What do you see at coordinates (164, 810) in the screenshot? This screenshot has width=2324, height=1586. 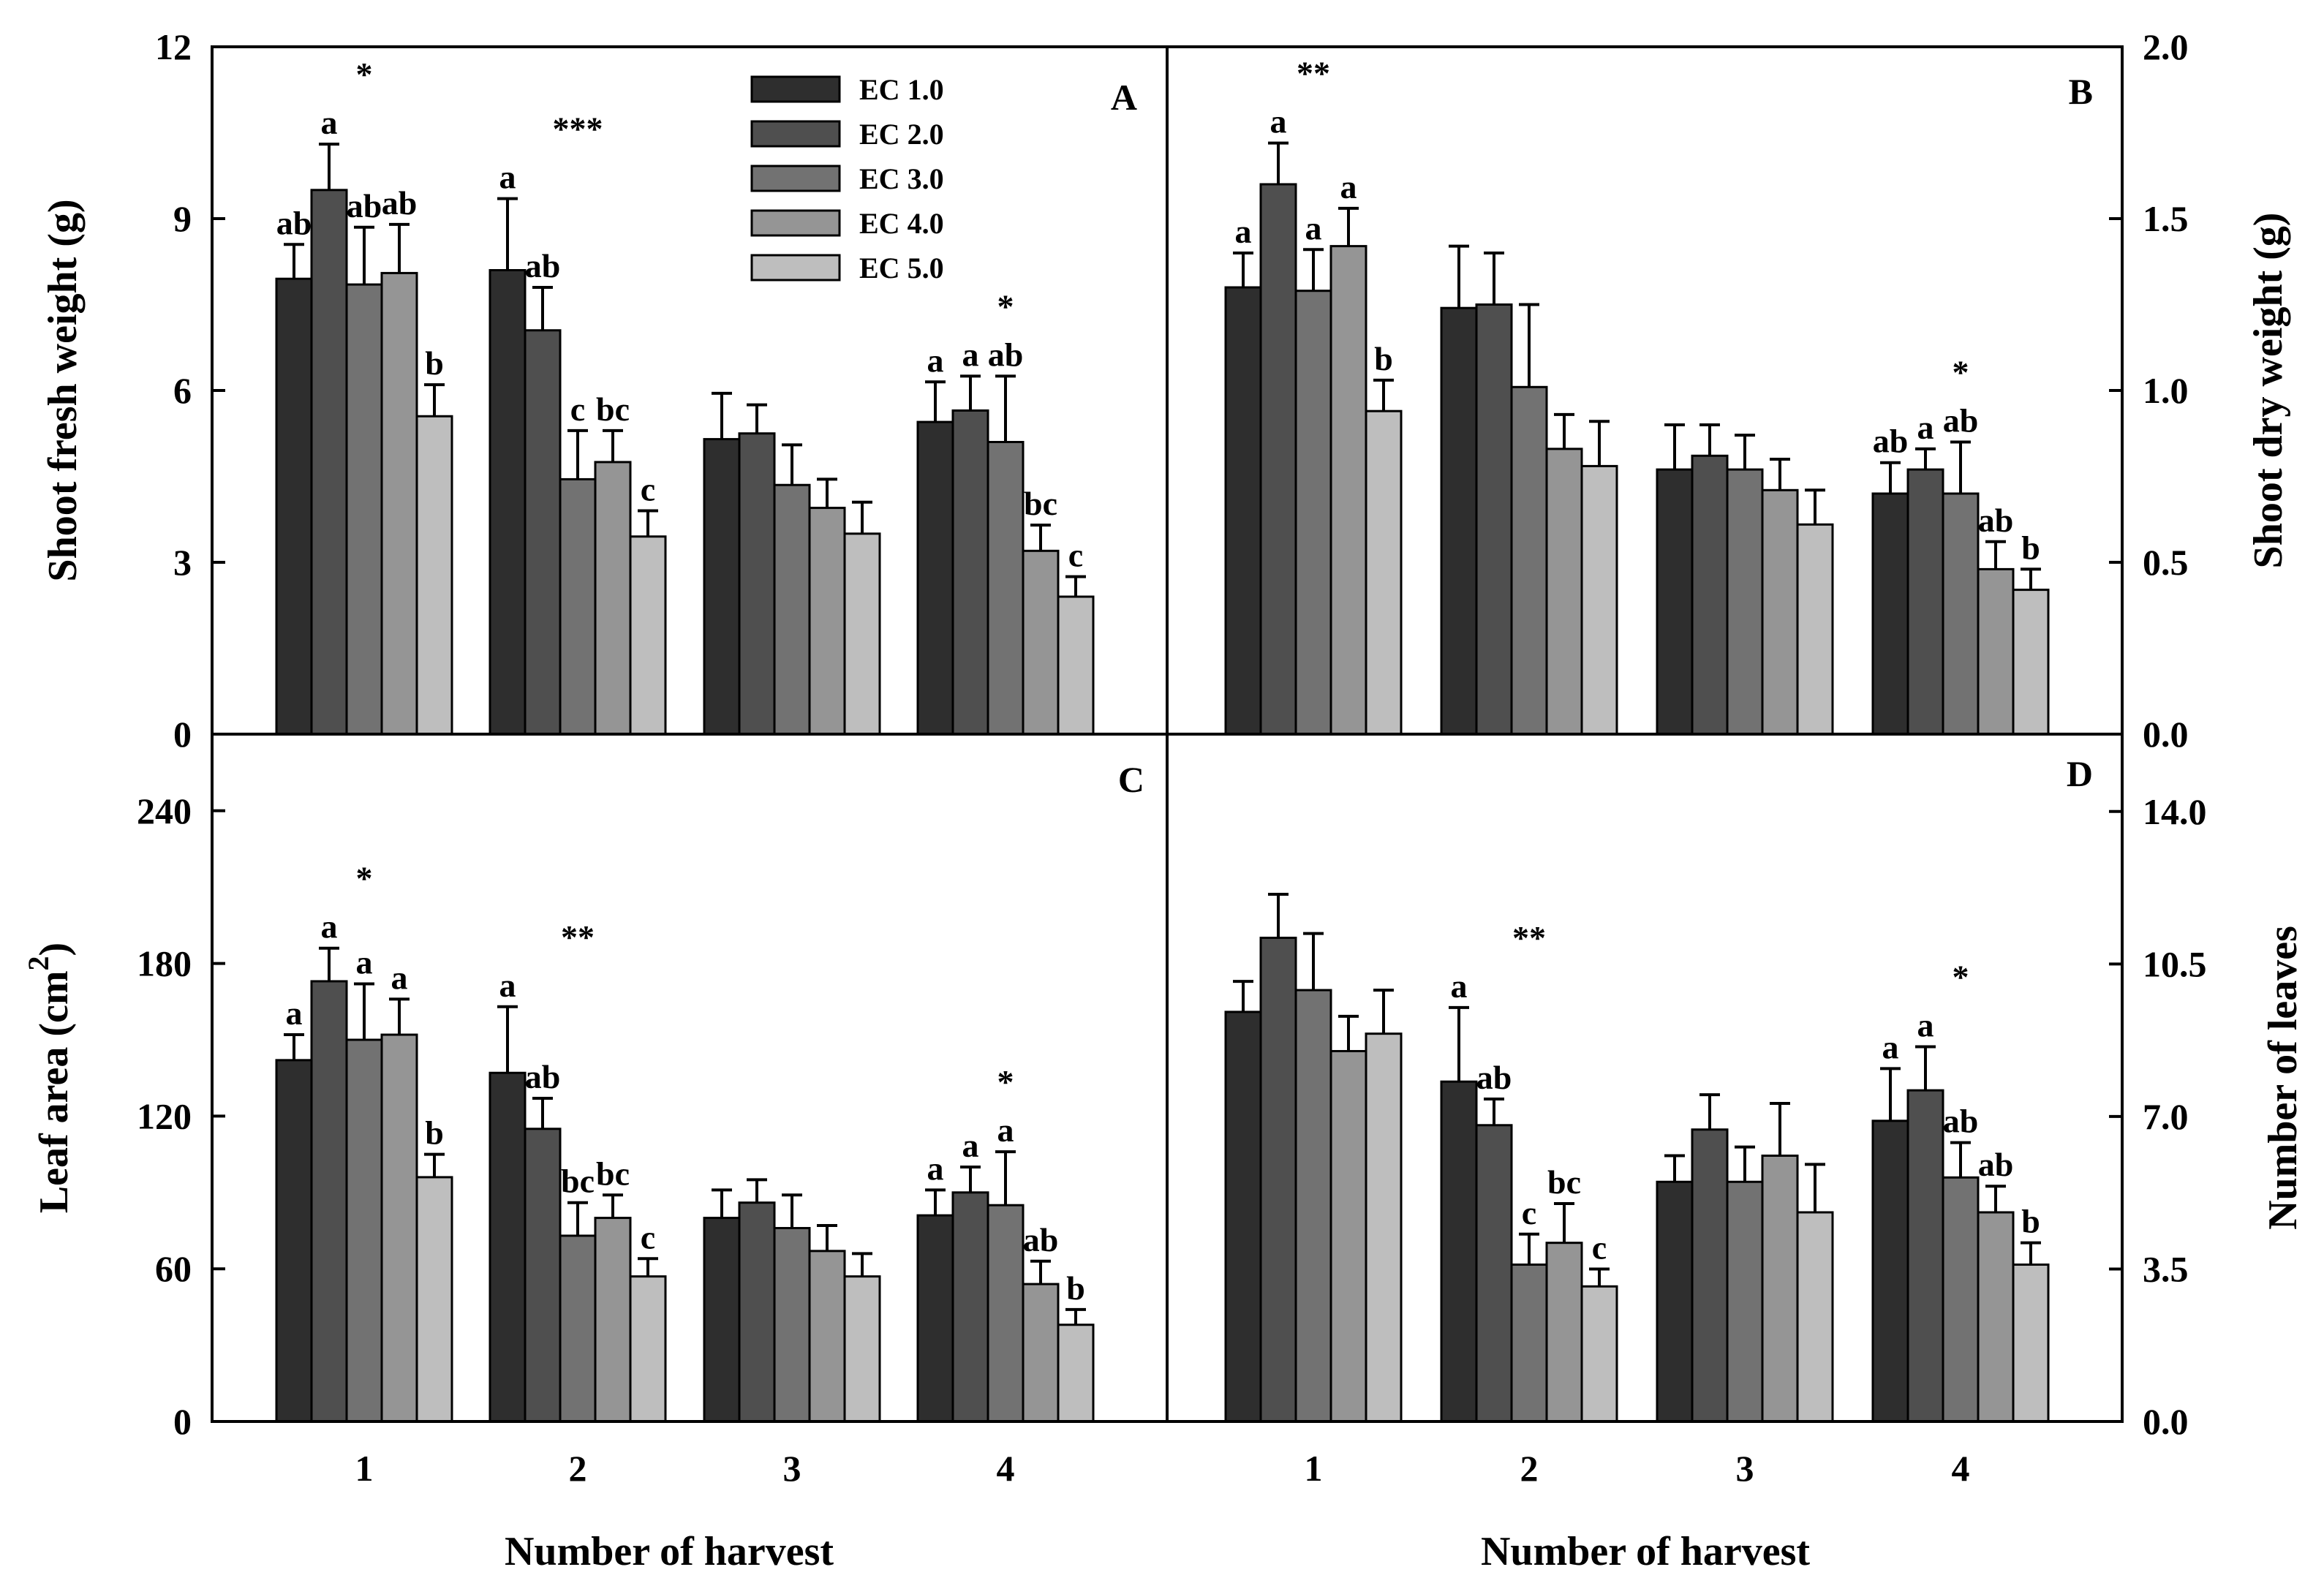 I see `ytick-label-c-4: 240` at bounding box center [164, 810].